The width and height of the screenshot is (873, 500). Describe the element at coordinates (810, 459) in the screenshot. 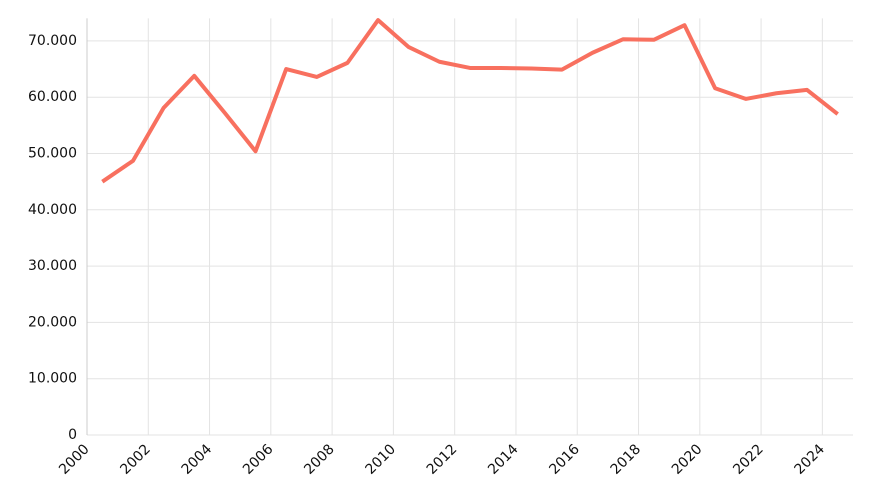

I see `x-tick-label: 2024` at that location.